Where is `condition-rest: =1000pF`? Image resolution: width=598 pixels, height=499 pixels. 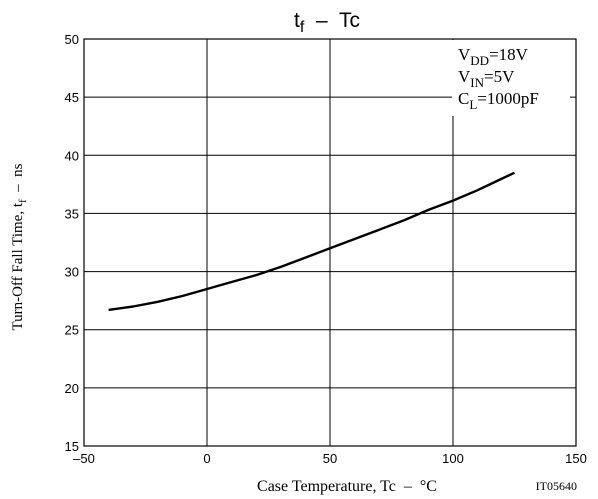 condition-rest: =1000pF is located at coordinates (508, 98).